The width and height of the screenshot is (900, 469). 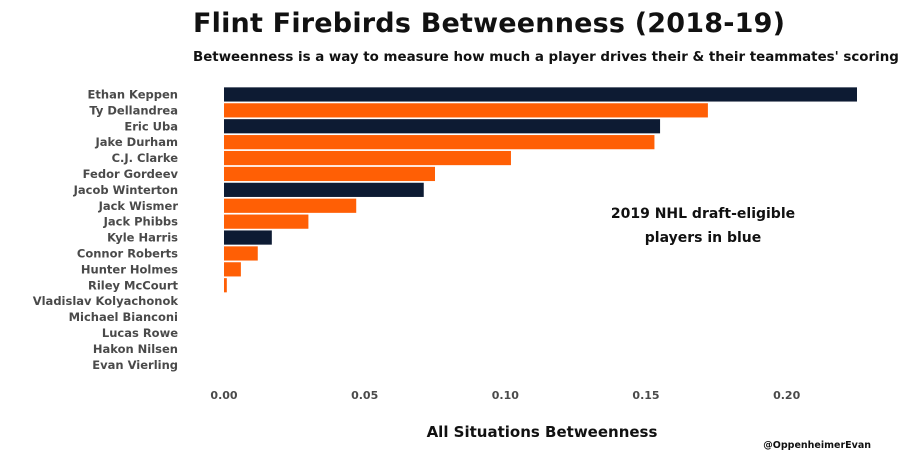 I want to click on chart-title: Flint Firebirds Betweenness (2018-19), so click(x=489, y=23).